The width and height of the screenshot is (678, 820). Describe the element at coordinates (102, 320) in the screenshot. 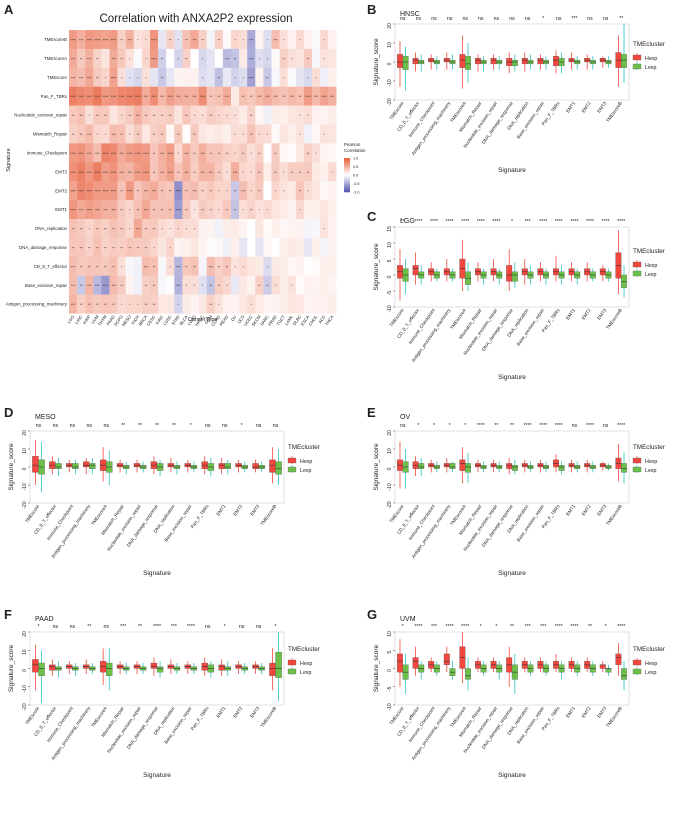

I see `heatmap-column-label: THYM` at that location.